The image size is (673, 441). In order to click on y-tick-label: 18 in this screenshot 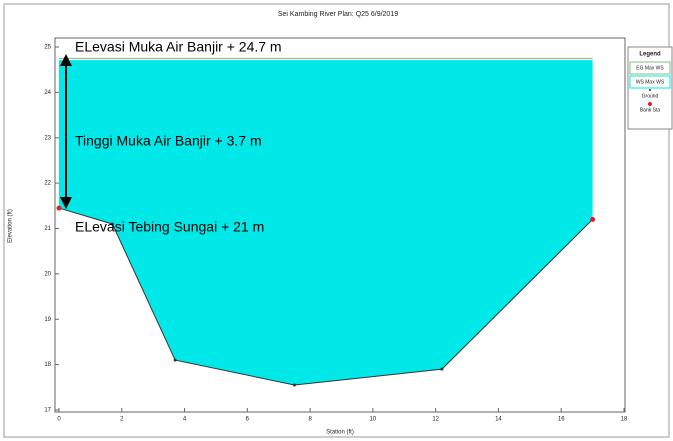, I will do `click(47, 365)`.